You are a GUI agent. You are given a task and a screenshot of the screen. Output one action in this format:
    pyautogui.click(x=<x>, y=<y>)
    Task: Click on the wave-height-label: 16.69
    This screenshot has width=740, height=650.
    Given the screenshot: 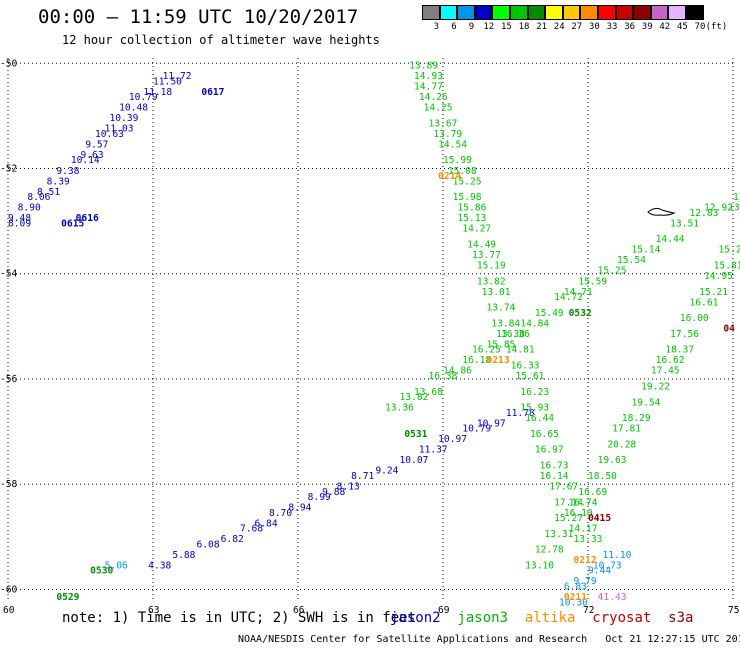 What is the action you would take?
    pyautogui.click(x=592, y=492)
    